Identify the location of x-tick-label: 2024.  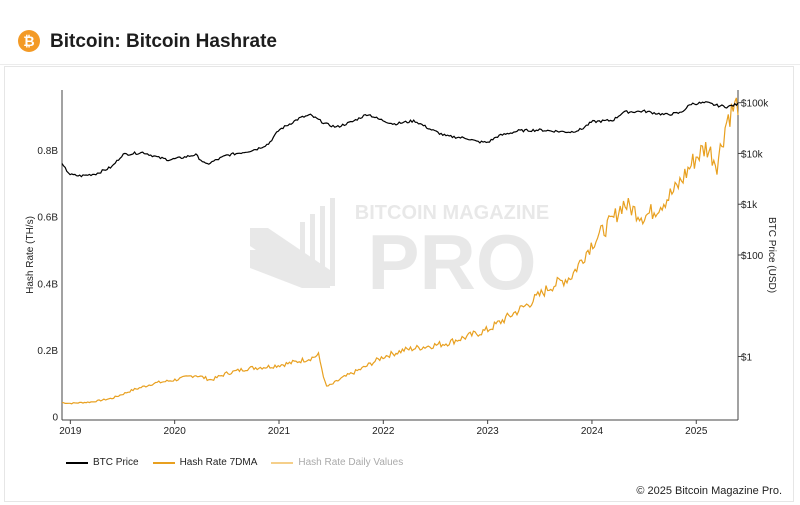
(592, 431).